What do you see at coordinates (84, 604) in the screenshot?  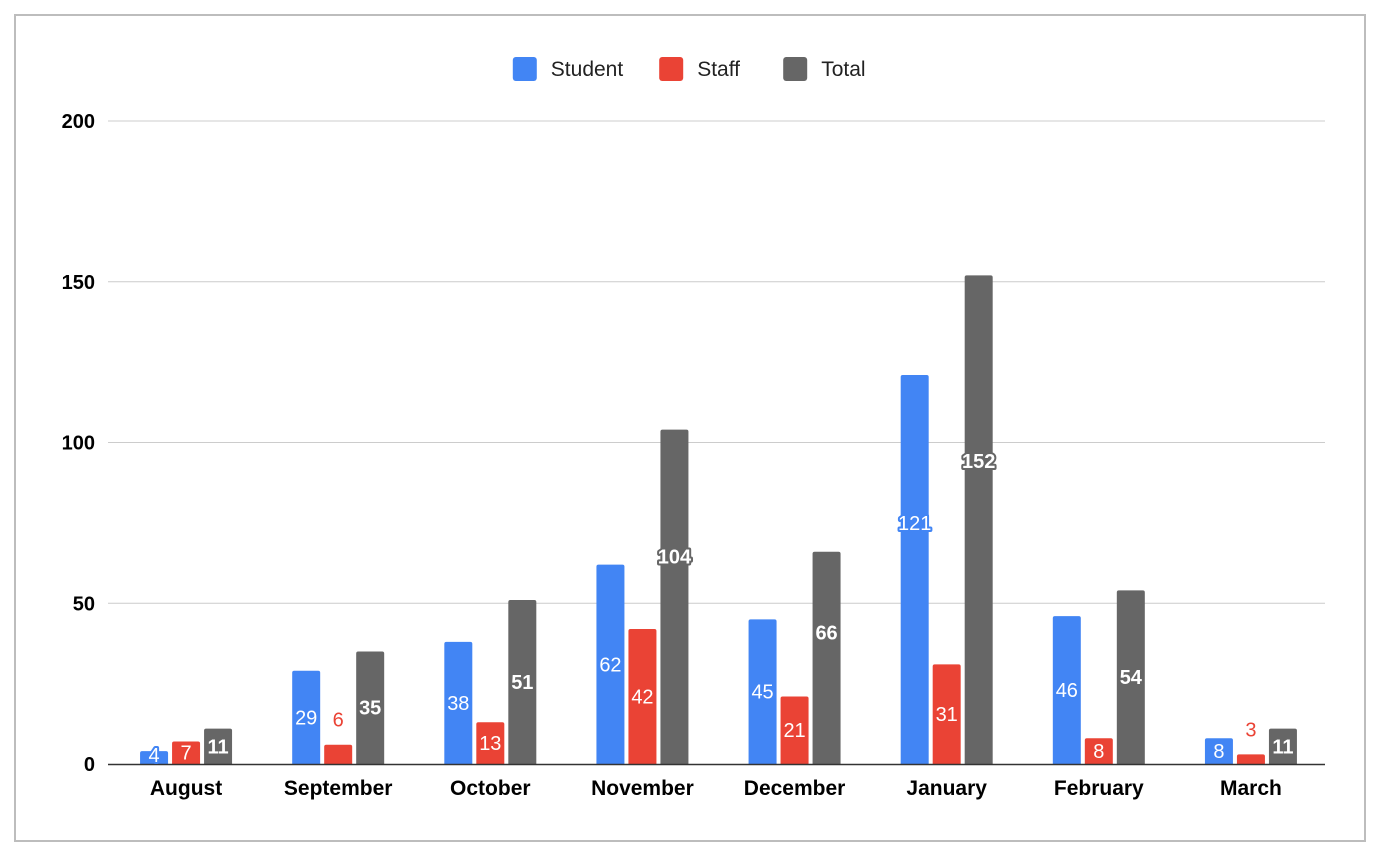 I see `y-tick-label: 50` at bounding box center [84, 604].